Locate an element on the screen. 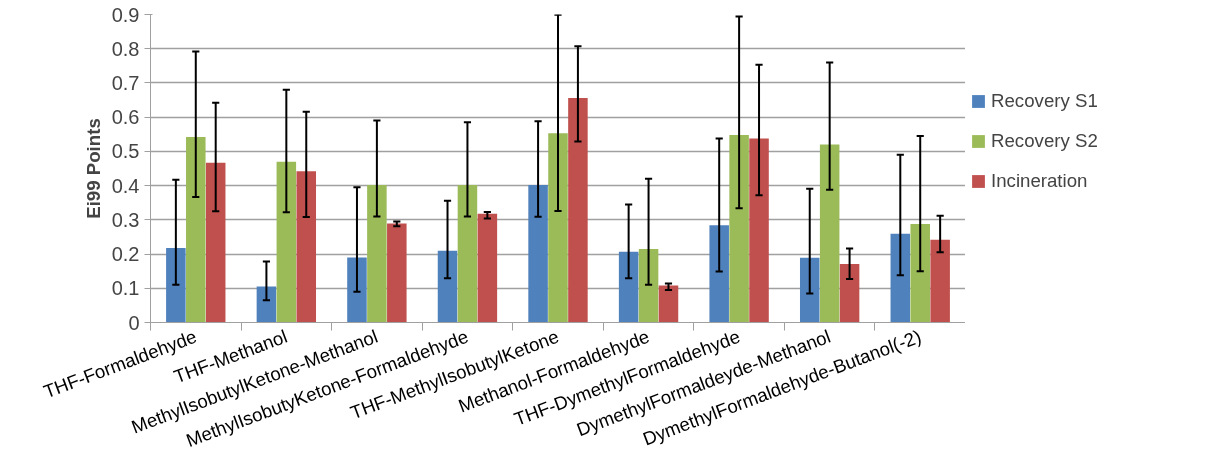 This screenshot has width=1220, height=476. y-tick-label: 0.5 is located at coordinates (125, 151).